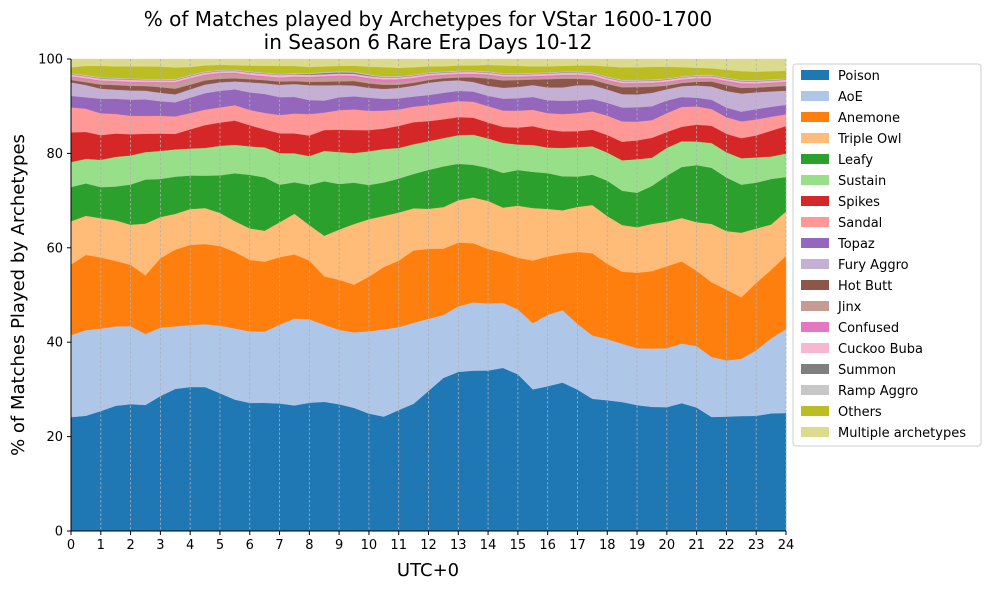 The width and height of the screenshot is (989, 590). What do you see at coordinates (862, 181) in the screenshot?
I see `legend-label: Sustain` at bounding box center [862, 181].